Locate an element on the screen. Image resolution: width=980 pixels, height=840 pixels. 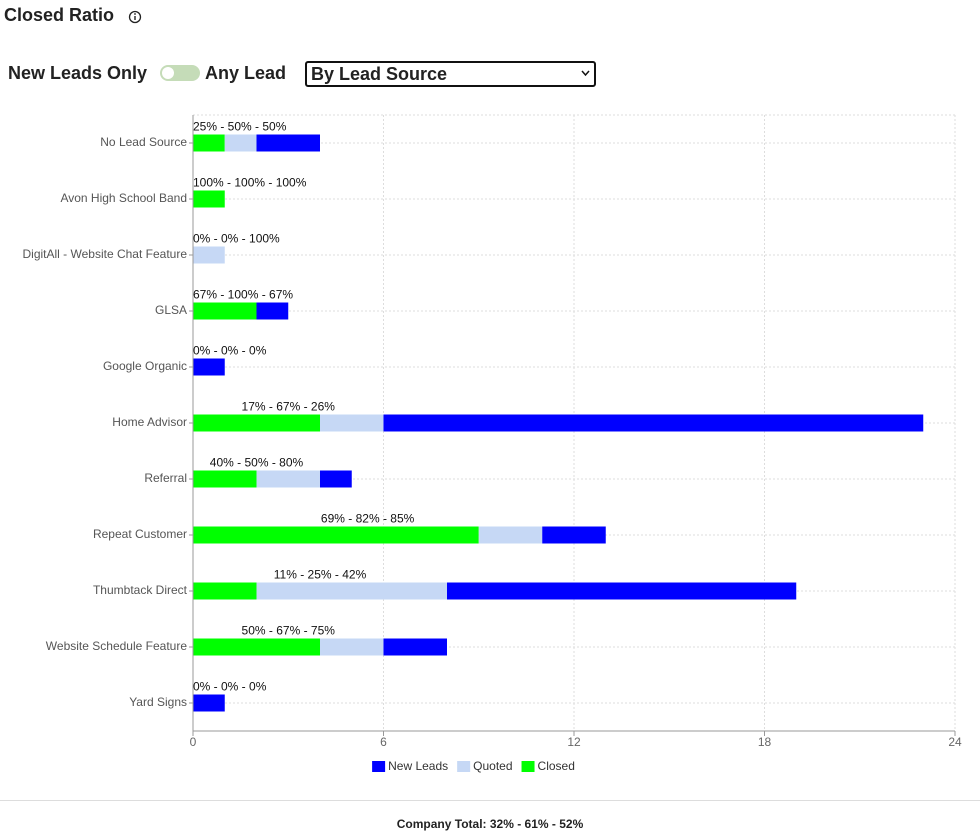
bar-annotation: 67% - 100% - 67% is located at coordinates (243, 295).